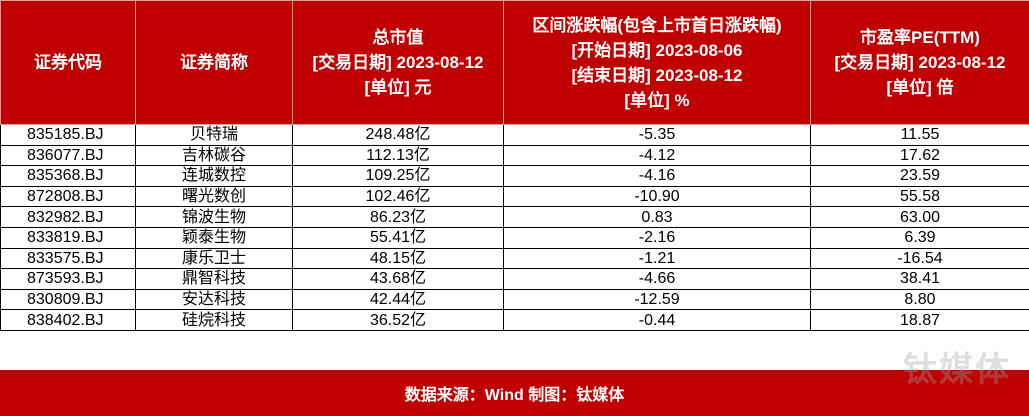 The height and width of the screenshot is (416, 1029). I want to click on table-row: 872808.BJ 曙光数创 102.46亿 -10.90 55.58, so click(514, 196).